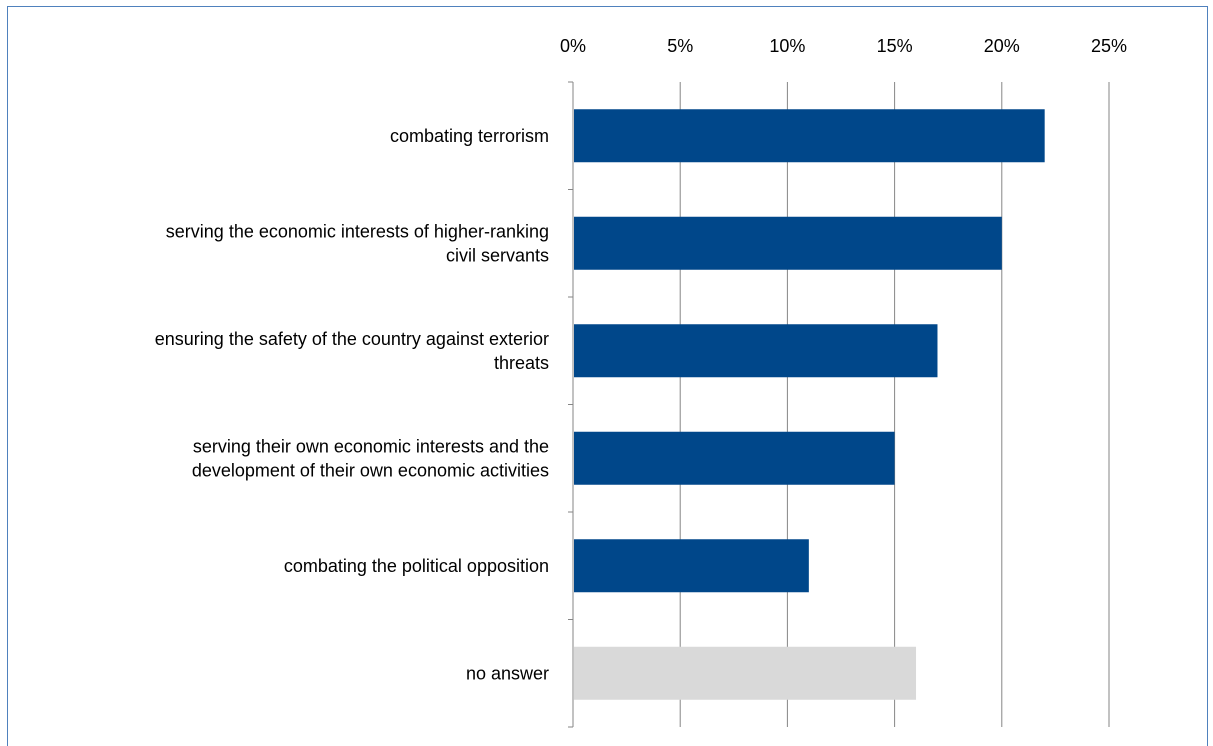  Describe the element at coordinates (1002, 46) in the screenshot. I see `x-tick-label-4: 20%` at that location.